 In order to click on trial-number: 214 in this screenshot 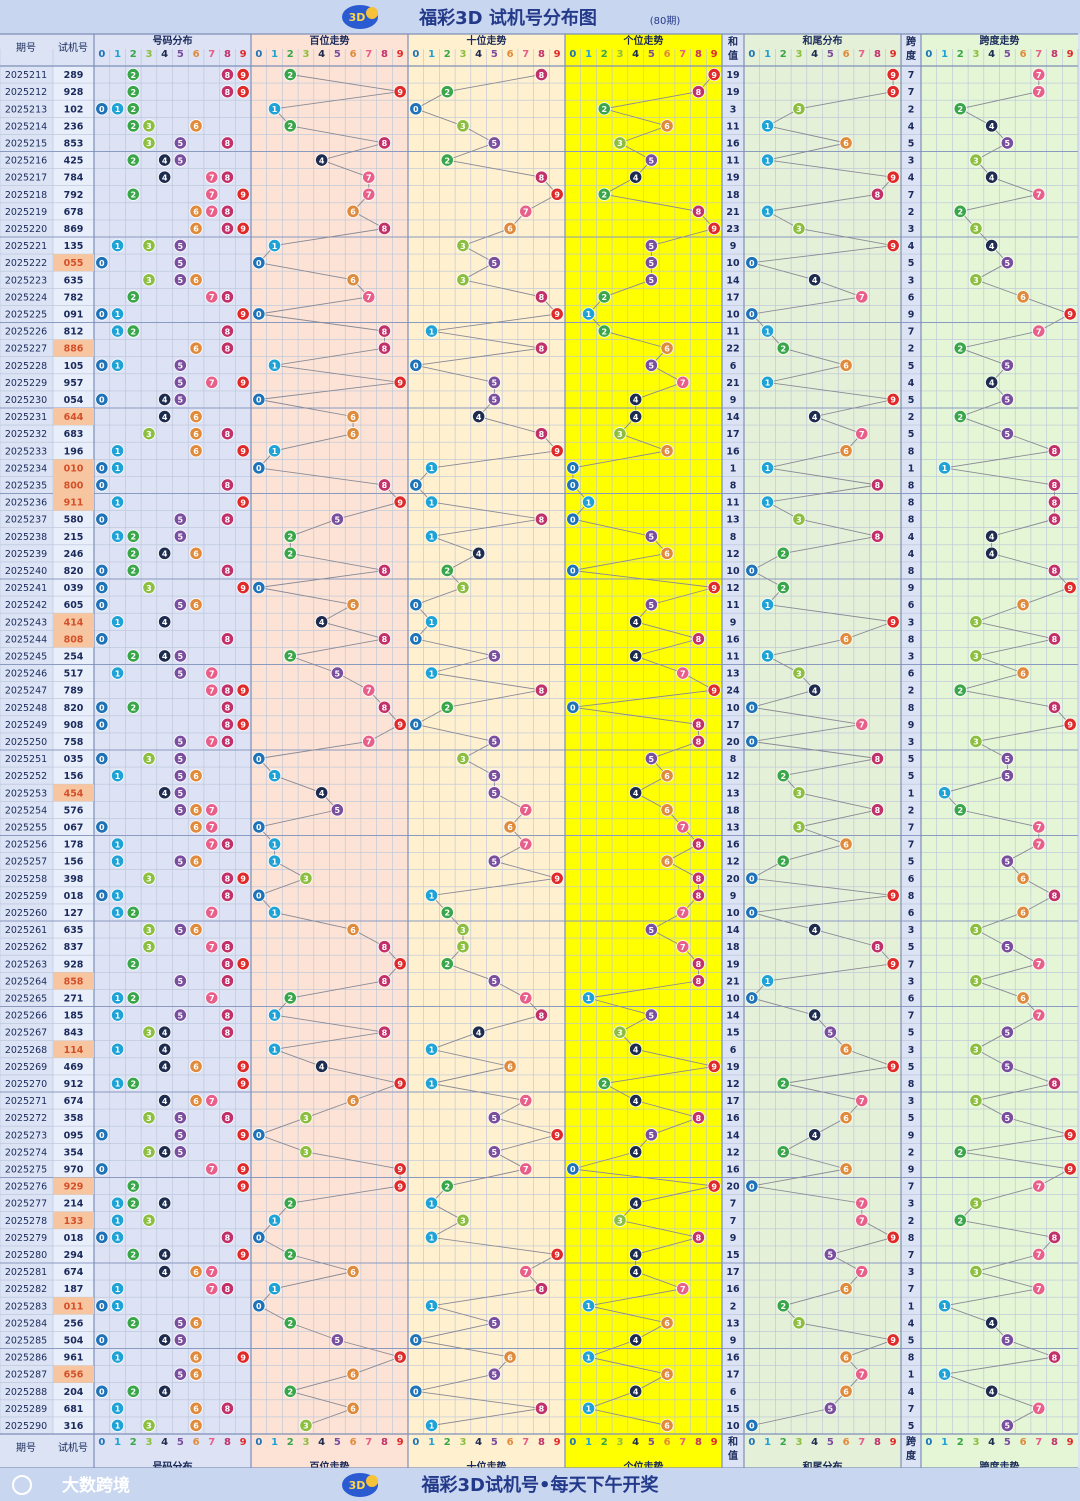, I will do `click(74, 1204)`.